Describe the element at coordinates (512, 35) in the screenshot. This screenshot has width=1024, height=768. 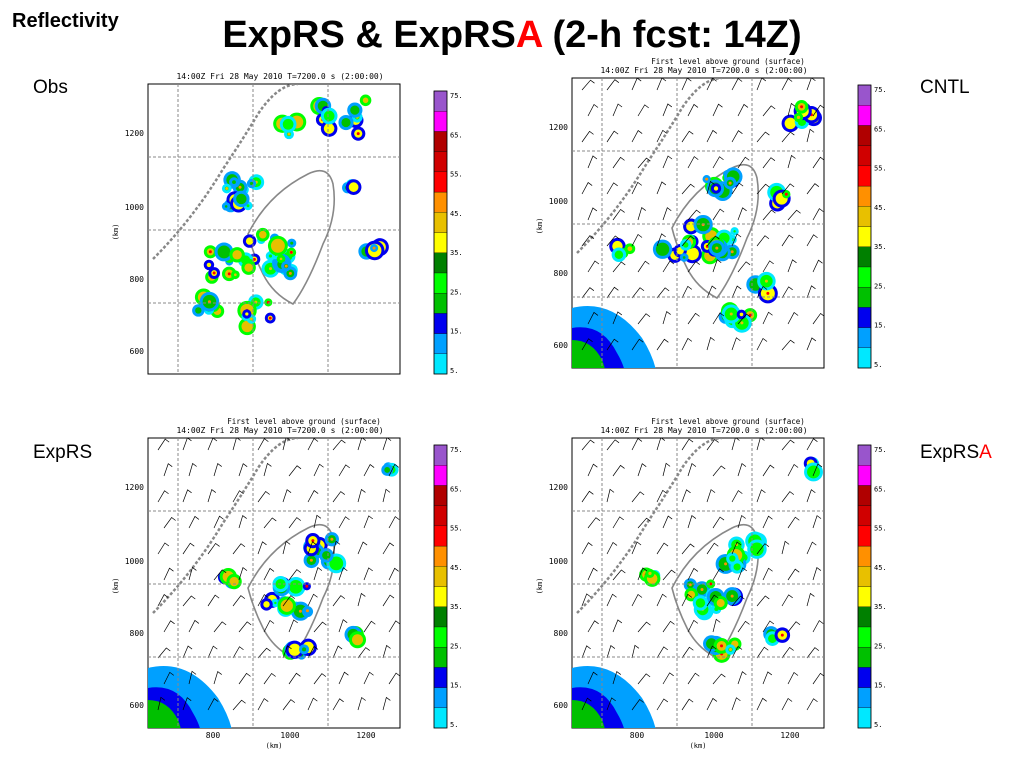
I see `slide-title: ExpRS & ExpRSA (2-h fcst: 14Z)` at that location.